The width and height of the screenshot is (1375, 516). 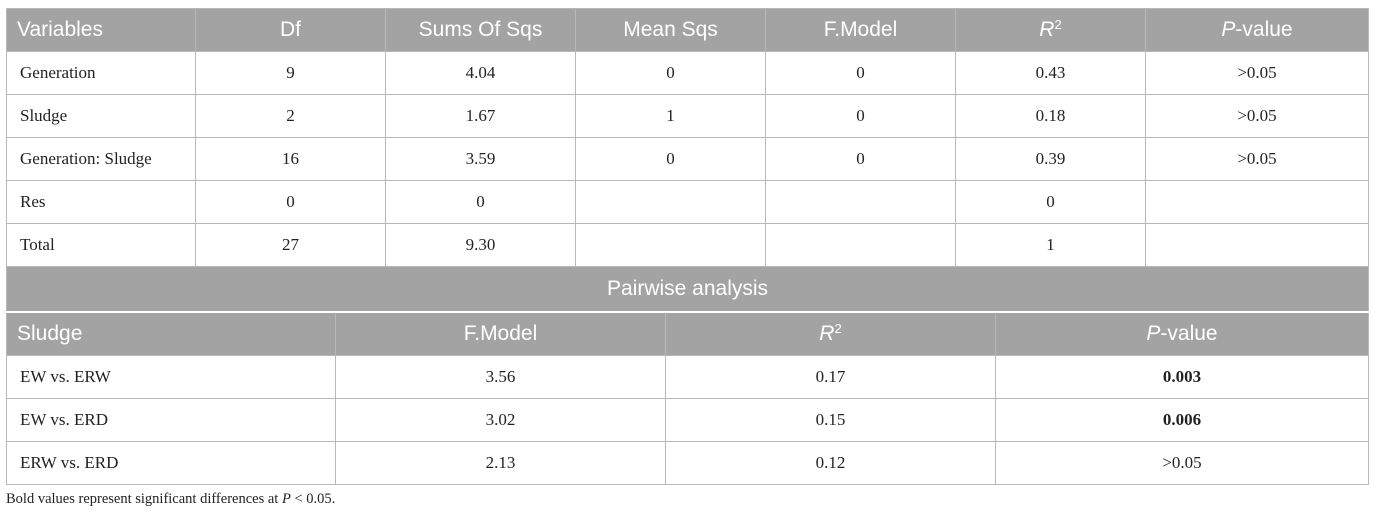 What do you see at coordinates (171, 463) in the screenshot?
I see `cell-sludge: ERW vs. ERD` at bounding box center [171, 463].